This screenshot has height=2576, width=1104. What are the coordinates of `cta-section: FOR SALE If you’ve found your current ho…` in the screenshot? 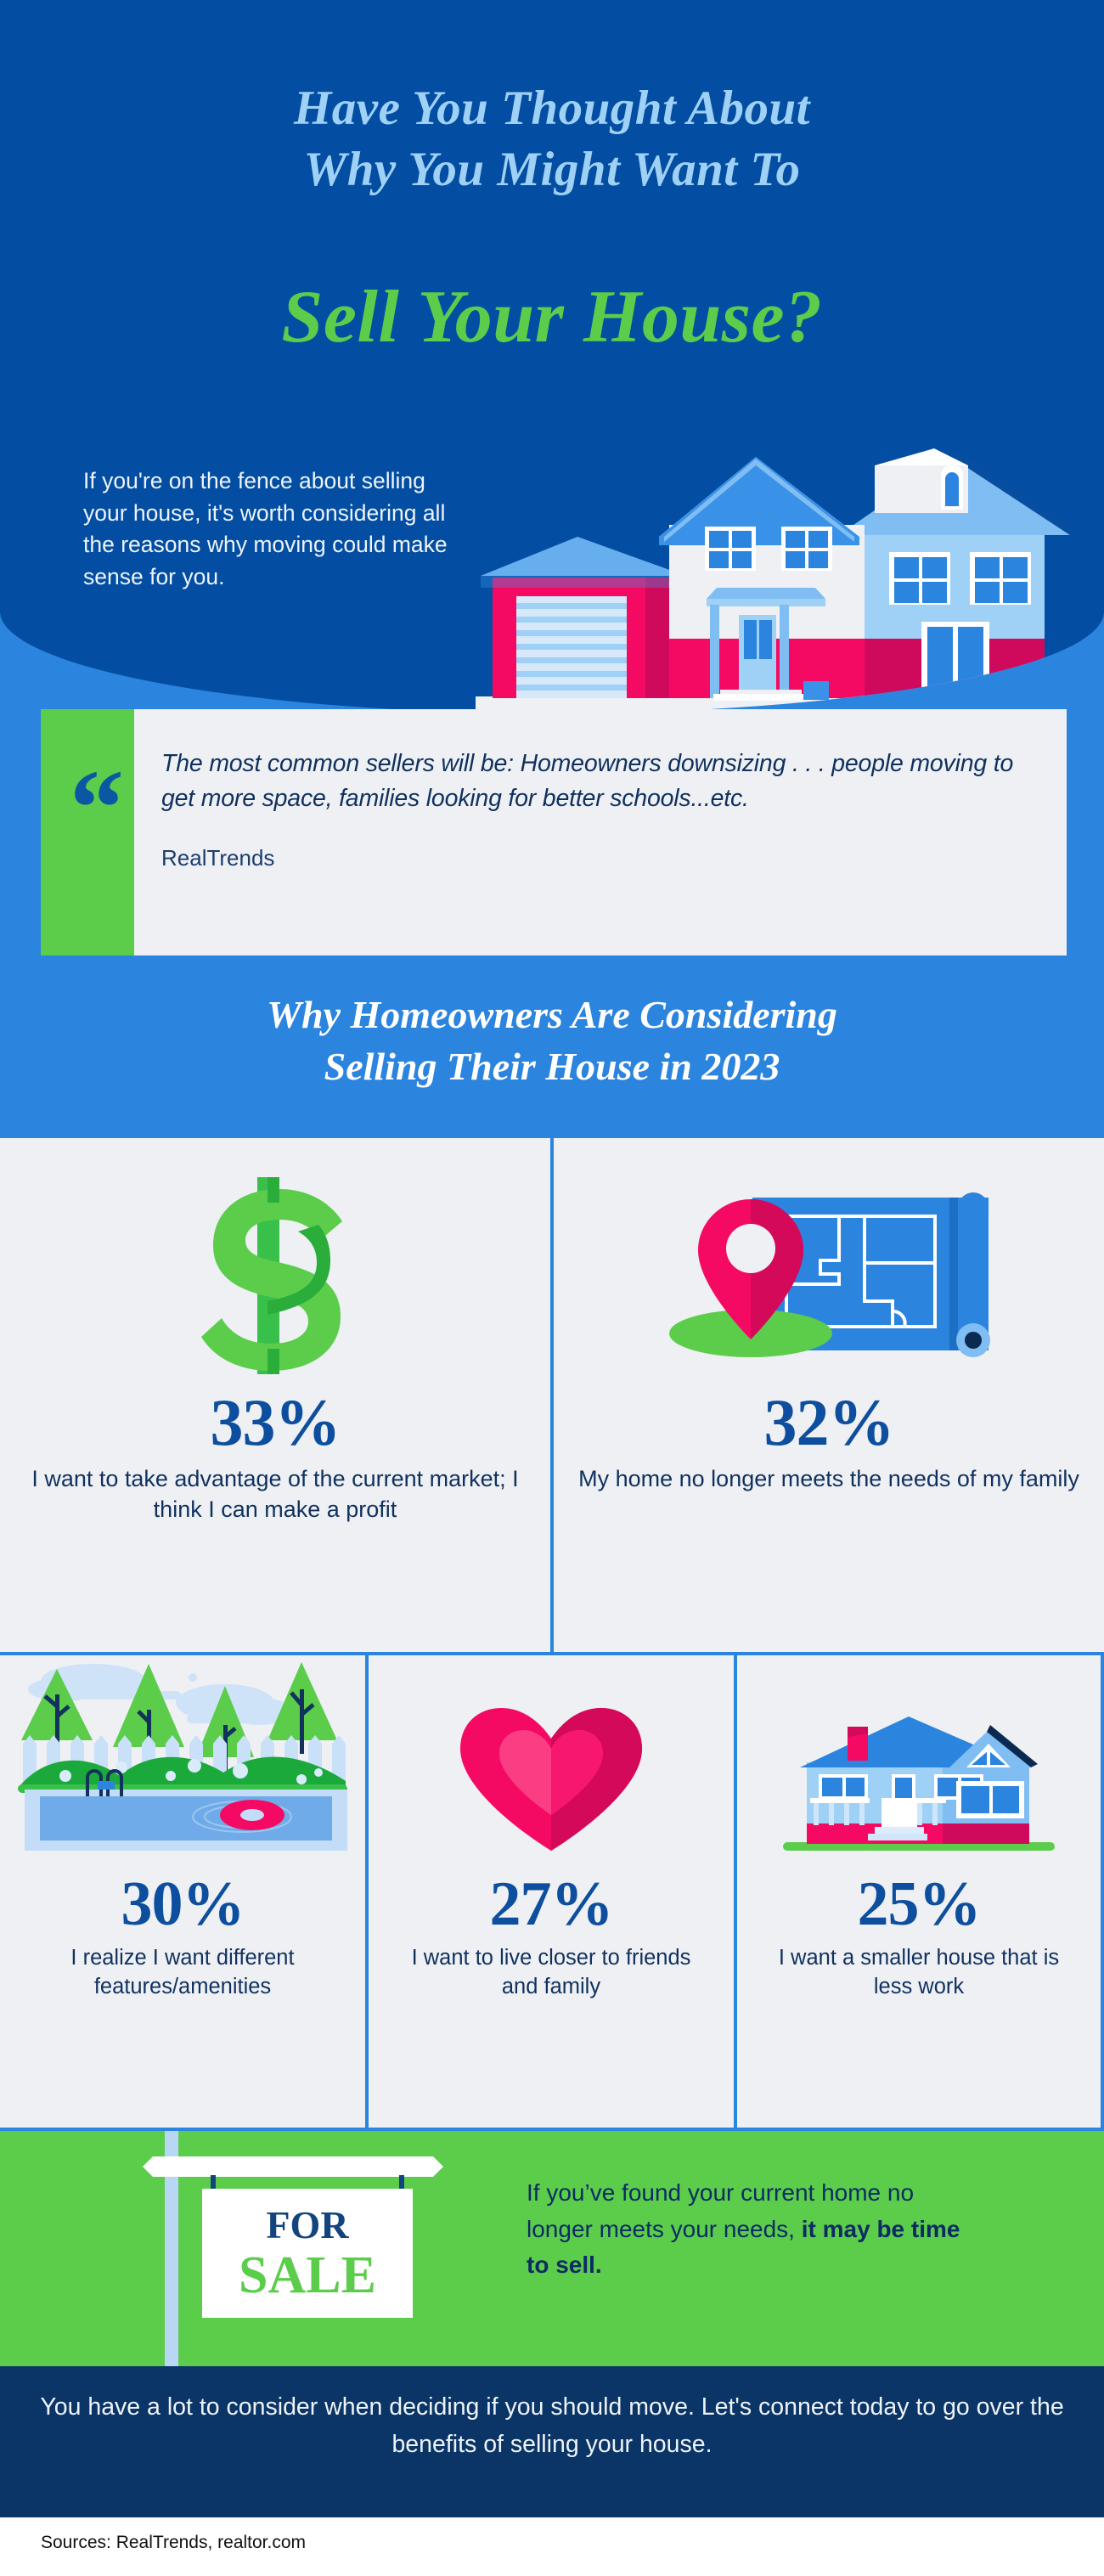 It's located at (552, 2248).